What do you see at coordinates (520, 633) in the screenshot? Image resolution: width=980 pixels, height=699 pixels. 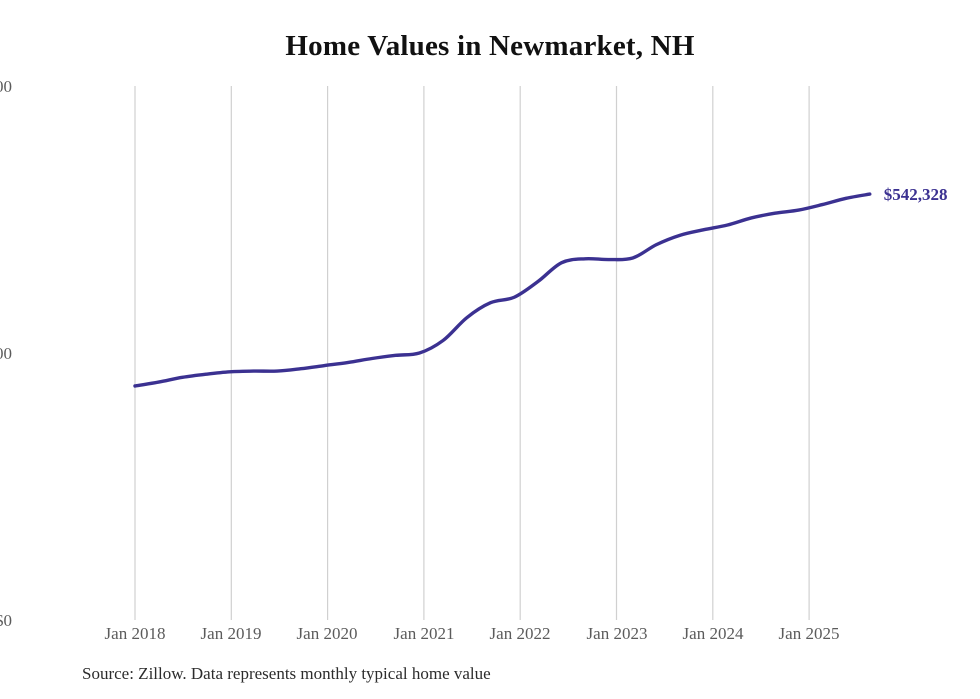 I see `x-axis-tick-label-jan-2022: Jan 2022` at bounding box center [520, 633].